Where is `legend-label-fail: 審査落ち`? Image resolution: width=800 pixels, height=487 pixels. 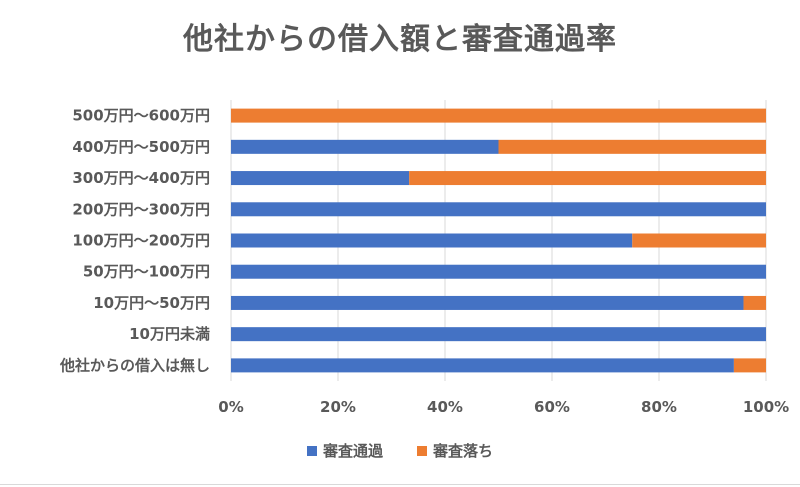
legend-label-fail: 審査落ち is located at coordinates (463, 451).